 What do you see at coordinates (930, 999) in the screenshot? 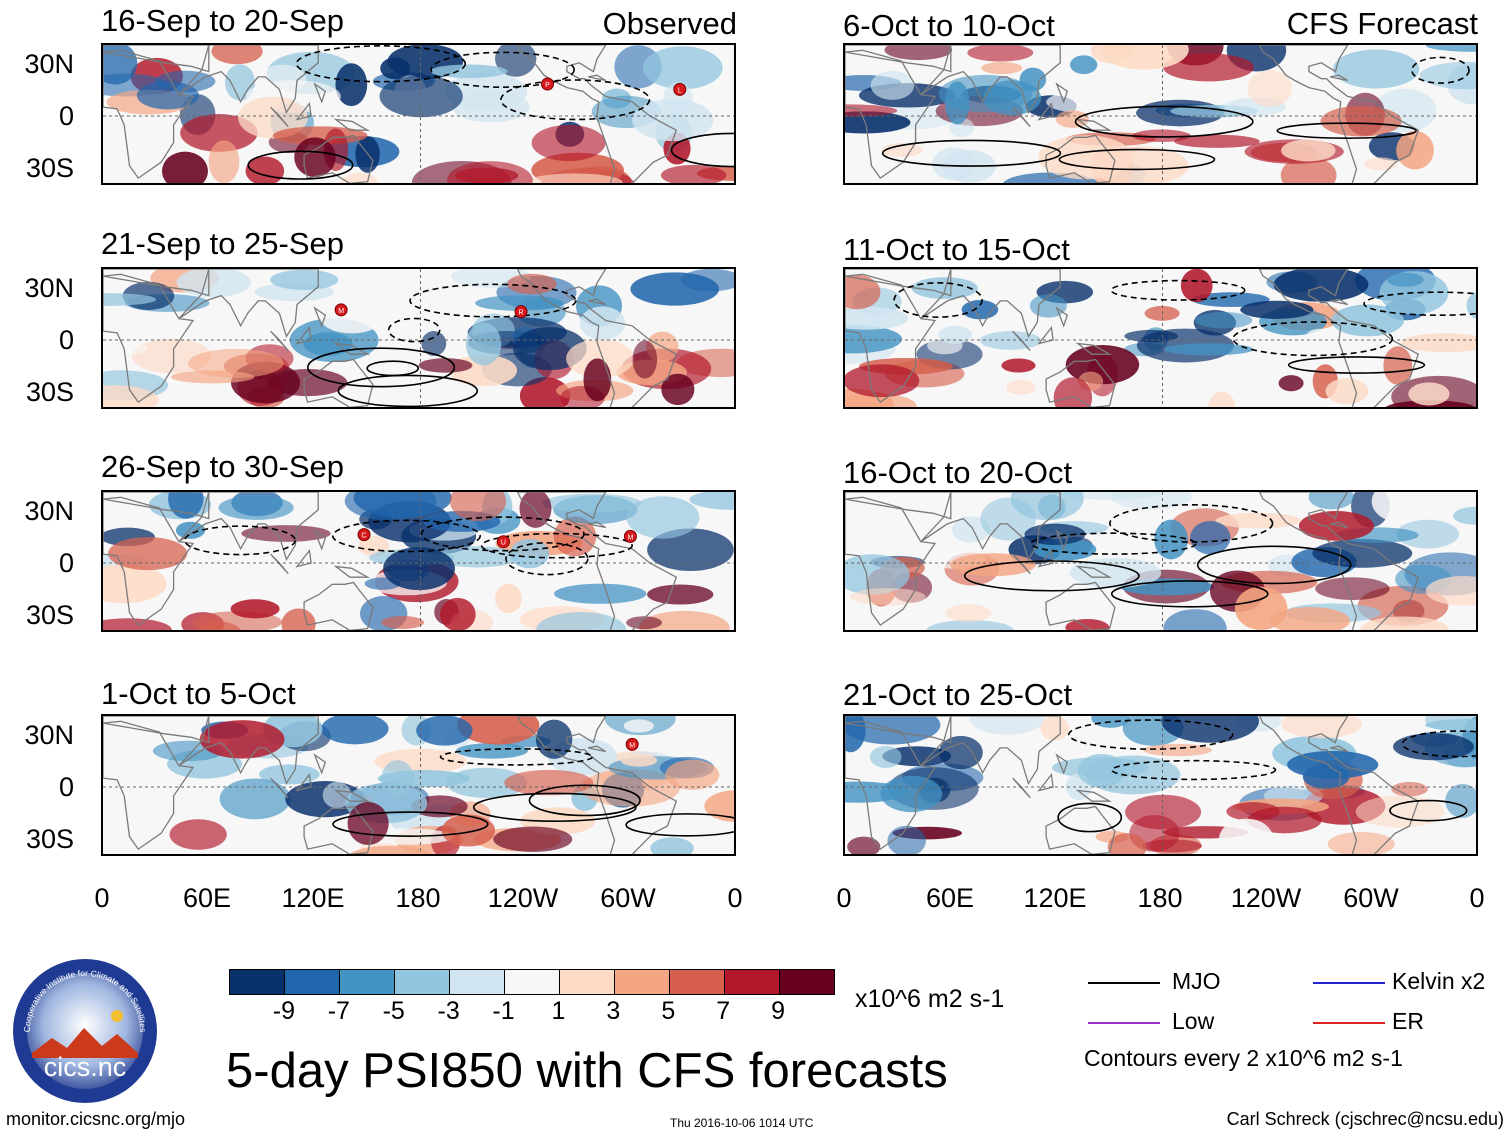
I see `colorbar-units: x10^6 m2 s-1` at bounding box center [930, 999].